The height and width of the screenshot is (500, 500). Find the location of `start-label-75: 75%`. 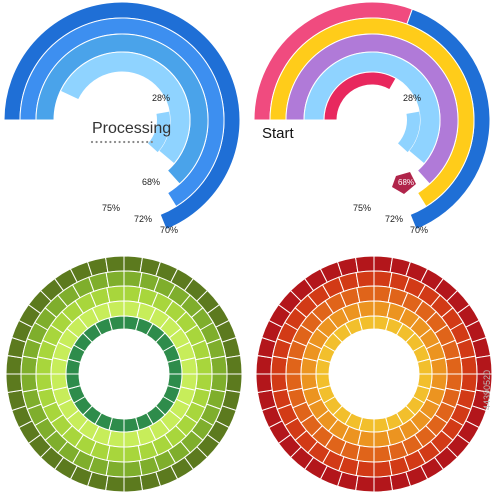

start-label-75: 75% is located at coordinates (362, 208).